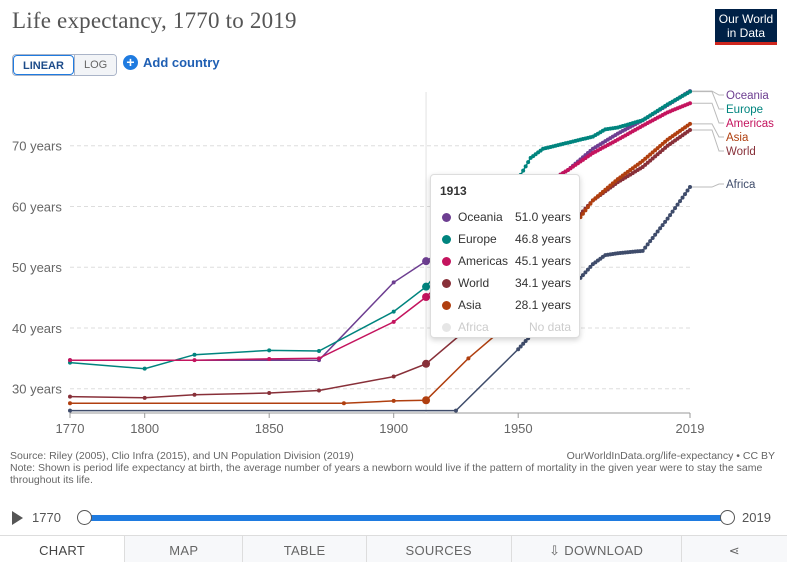 This screenshot has height=566, width=787. Describe the element at coordinates (380, 424) in the screenshot. I see `x-axis: 1770 1800 1850 1900 1950 2019` at that location.